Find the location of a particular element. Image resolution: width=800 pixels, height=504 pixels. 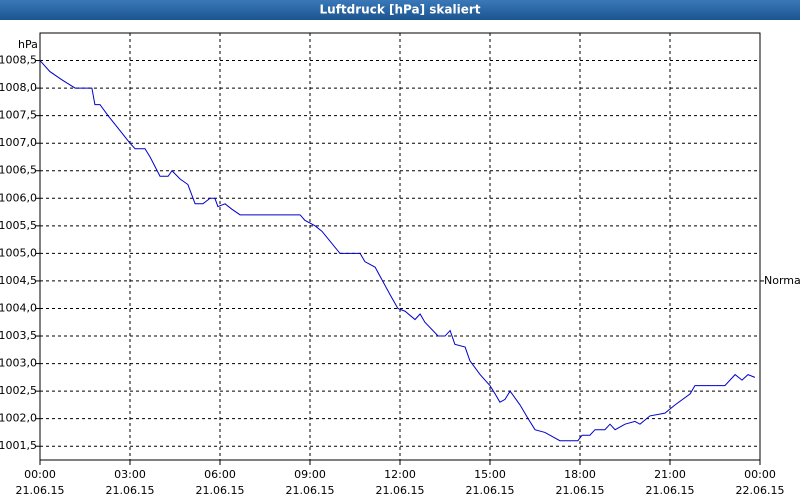

y-tick-label: 1007,0 is located at coordinates (18, 142).